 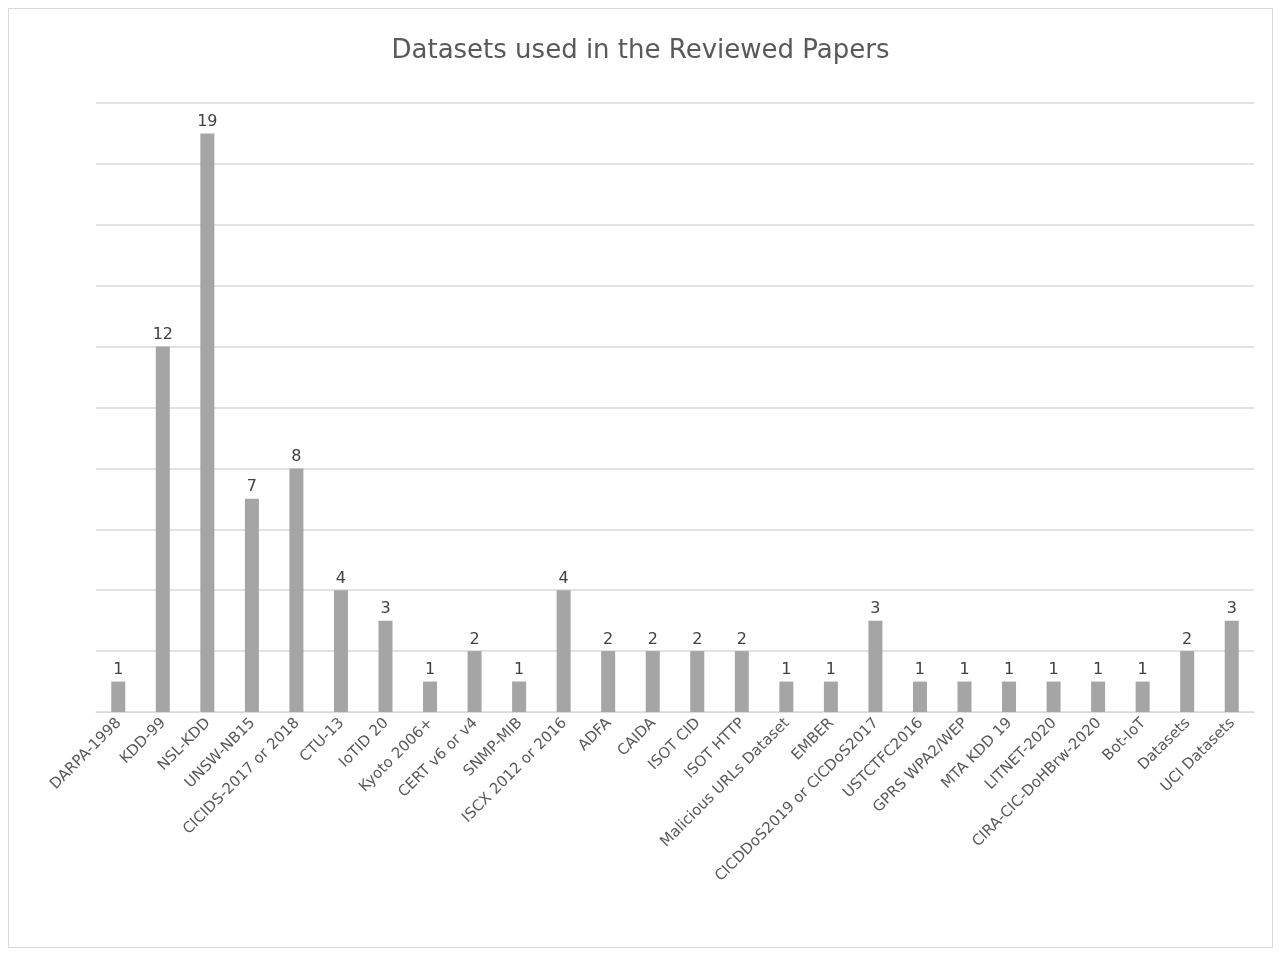 I want to click on data-label: 7, so click(x=251, y=486).